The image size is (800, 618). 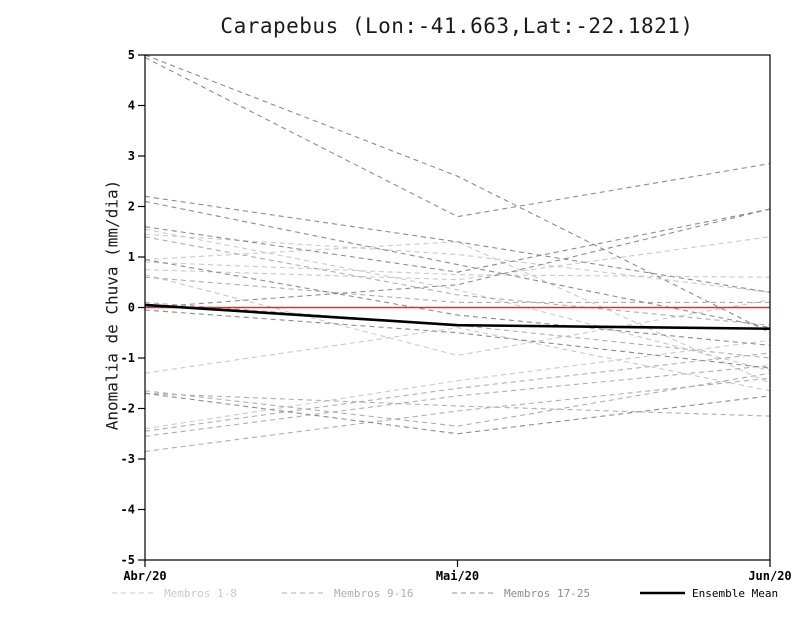 I want to click on y-tick-label: -3, so click(x=128, y=459).